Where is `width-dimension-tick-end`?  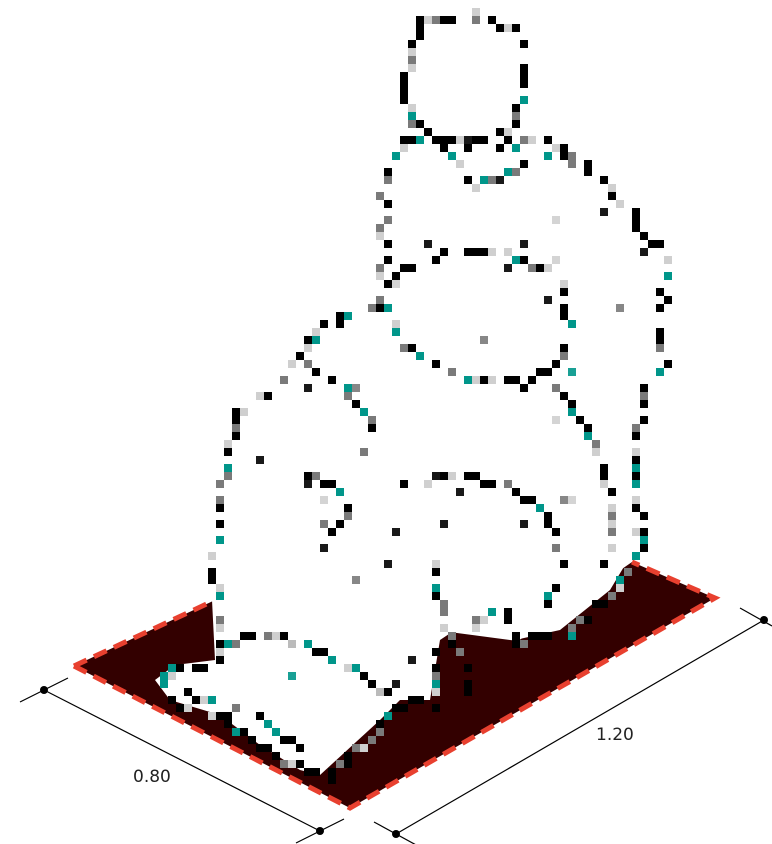 width-dimension-tick-end is located at coordinates (755, 617).